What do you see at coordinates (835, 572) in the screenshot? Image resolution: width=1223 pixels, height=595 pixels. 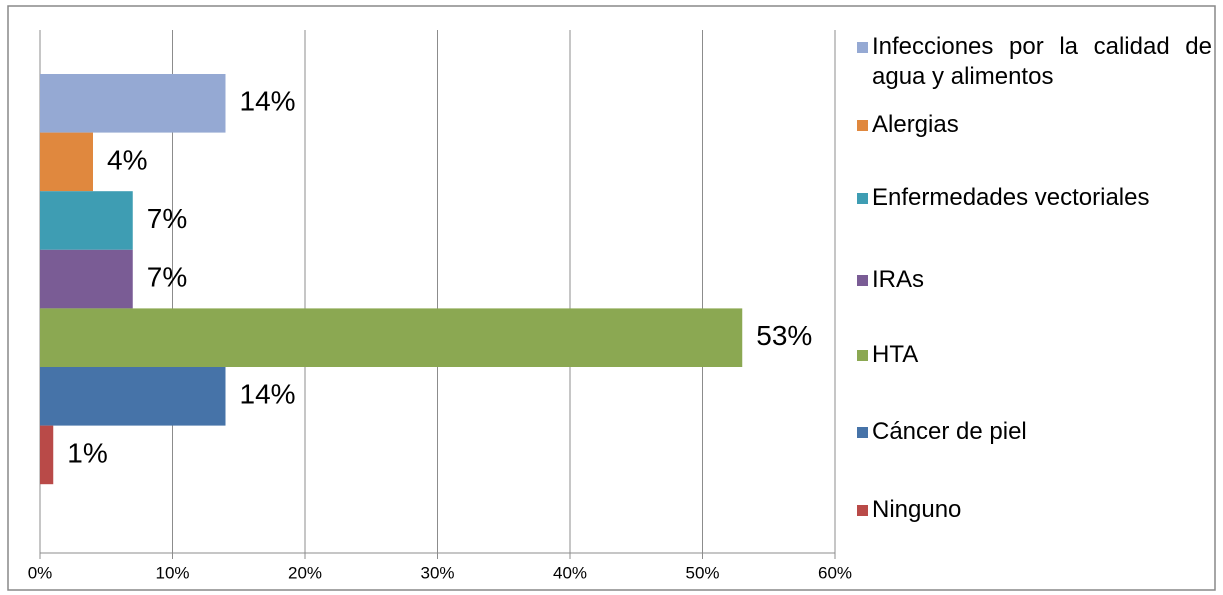 I see `x-tick-label: 60%` at bounding box center [835, 572].